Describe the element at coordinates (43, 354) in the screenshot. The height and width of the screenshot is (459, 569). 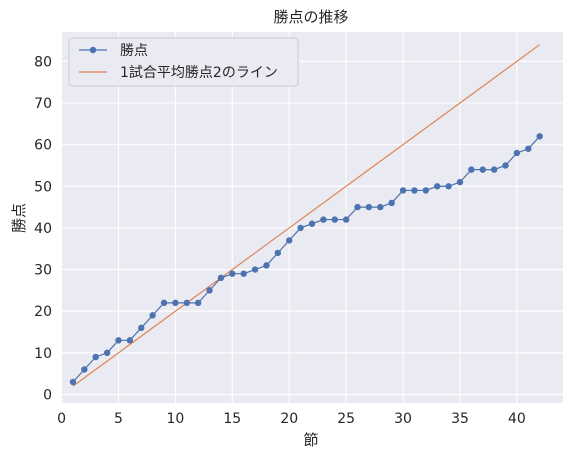
I see `y-tick-label: 10` at that location.